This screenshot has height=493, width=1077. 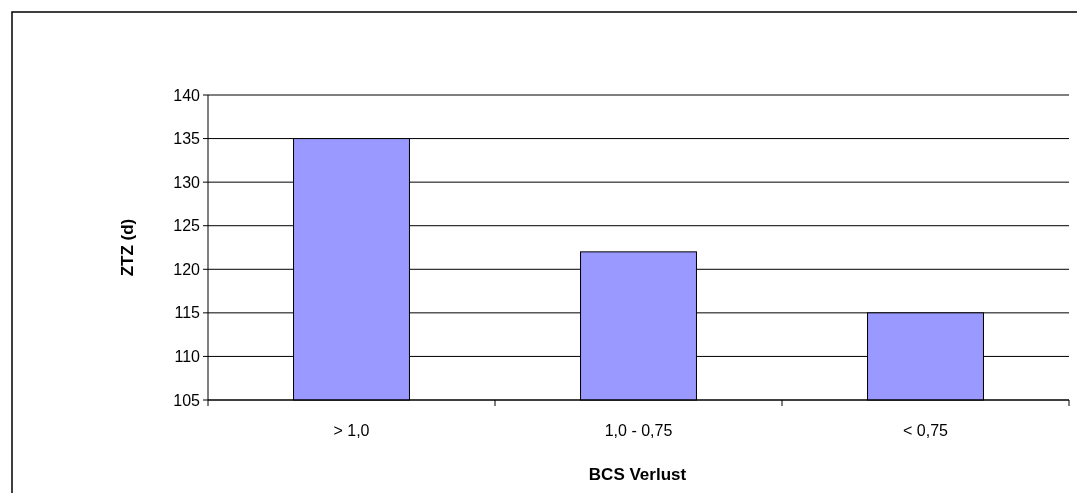 I want to click on y-tick-label: 120, so click(x=187, y=269).